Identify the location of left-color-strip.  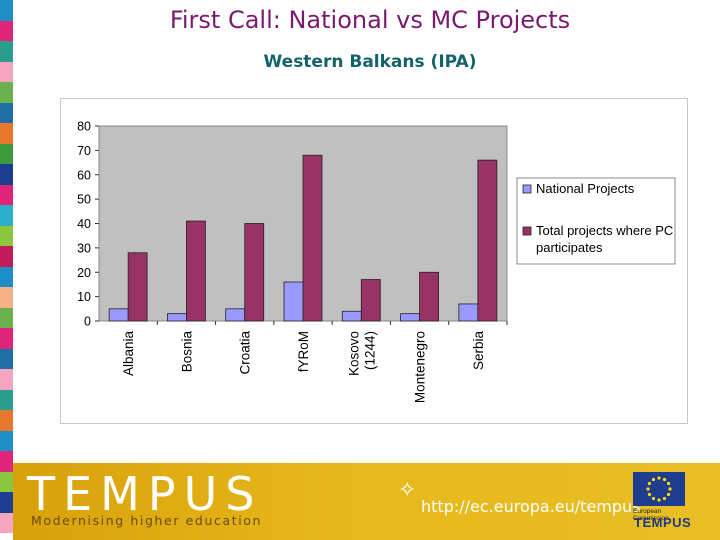
(6, 270).